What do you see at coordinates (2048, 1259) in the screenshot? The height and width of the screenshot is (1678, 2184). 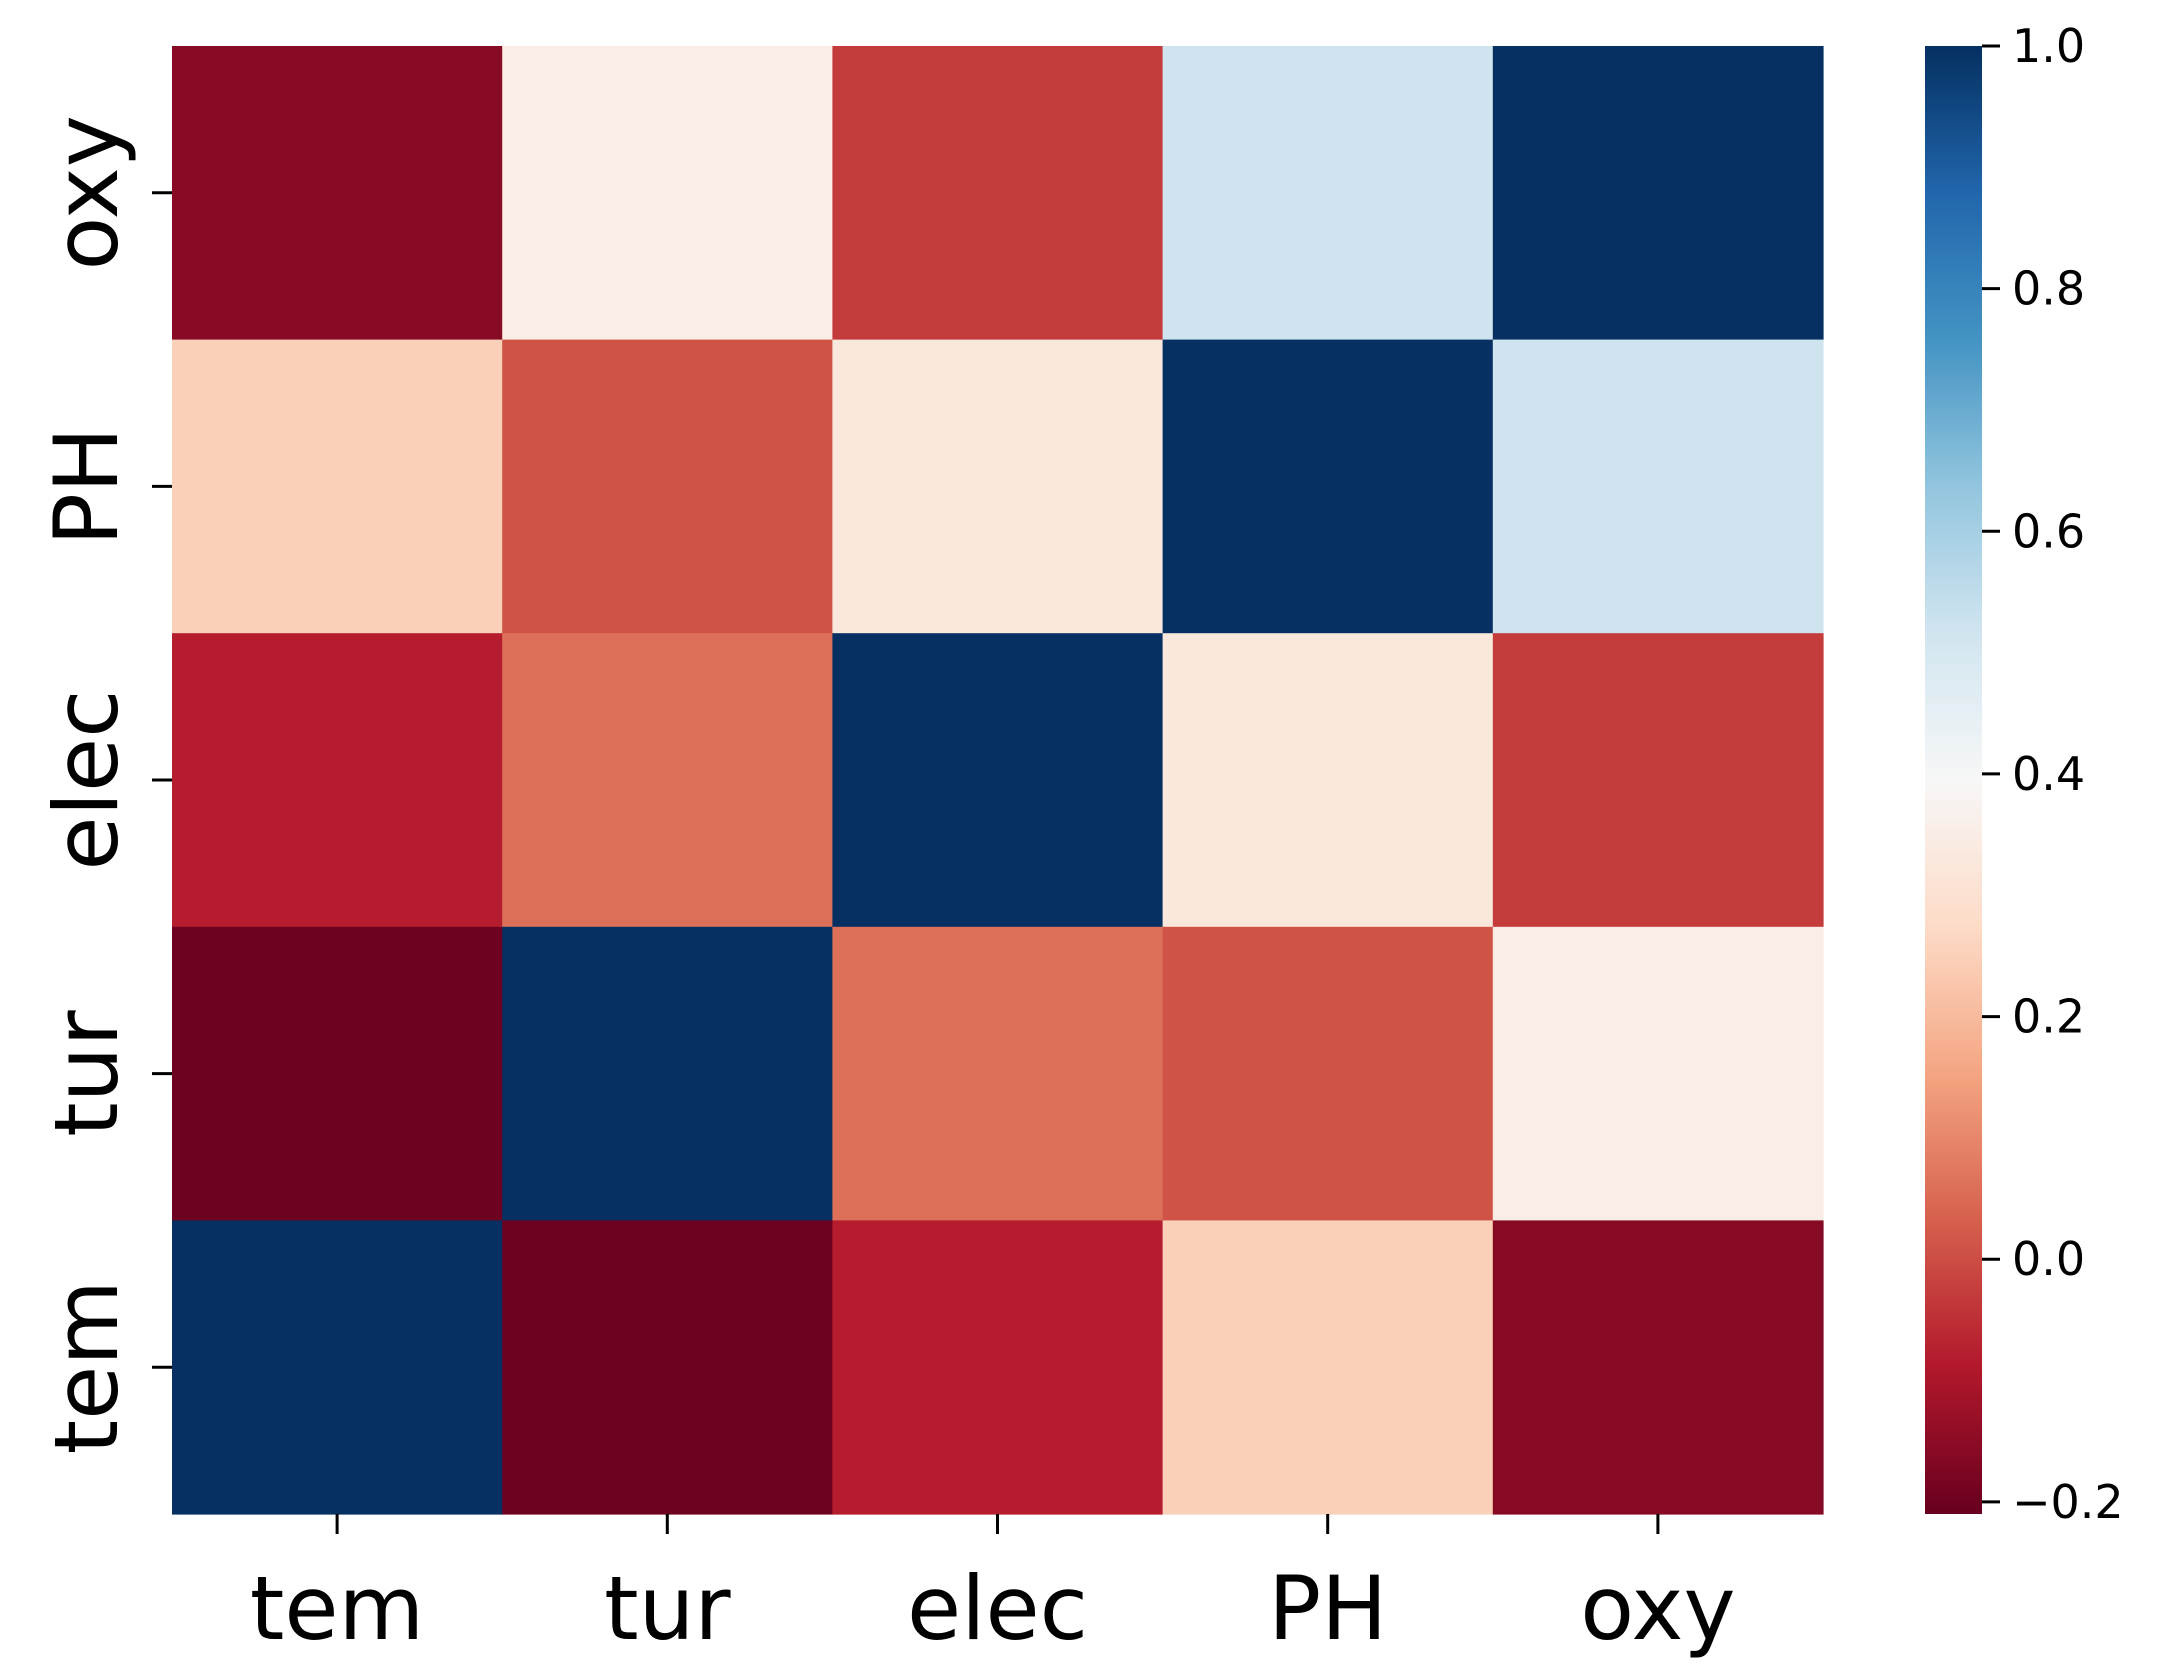 I see `colorbar-tick-label: 0.0` at bounding box center [2048, 1259].